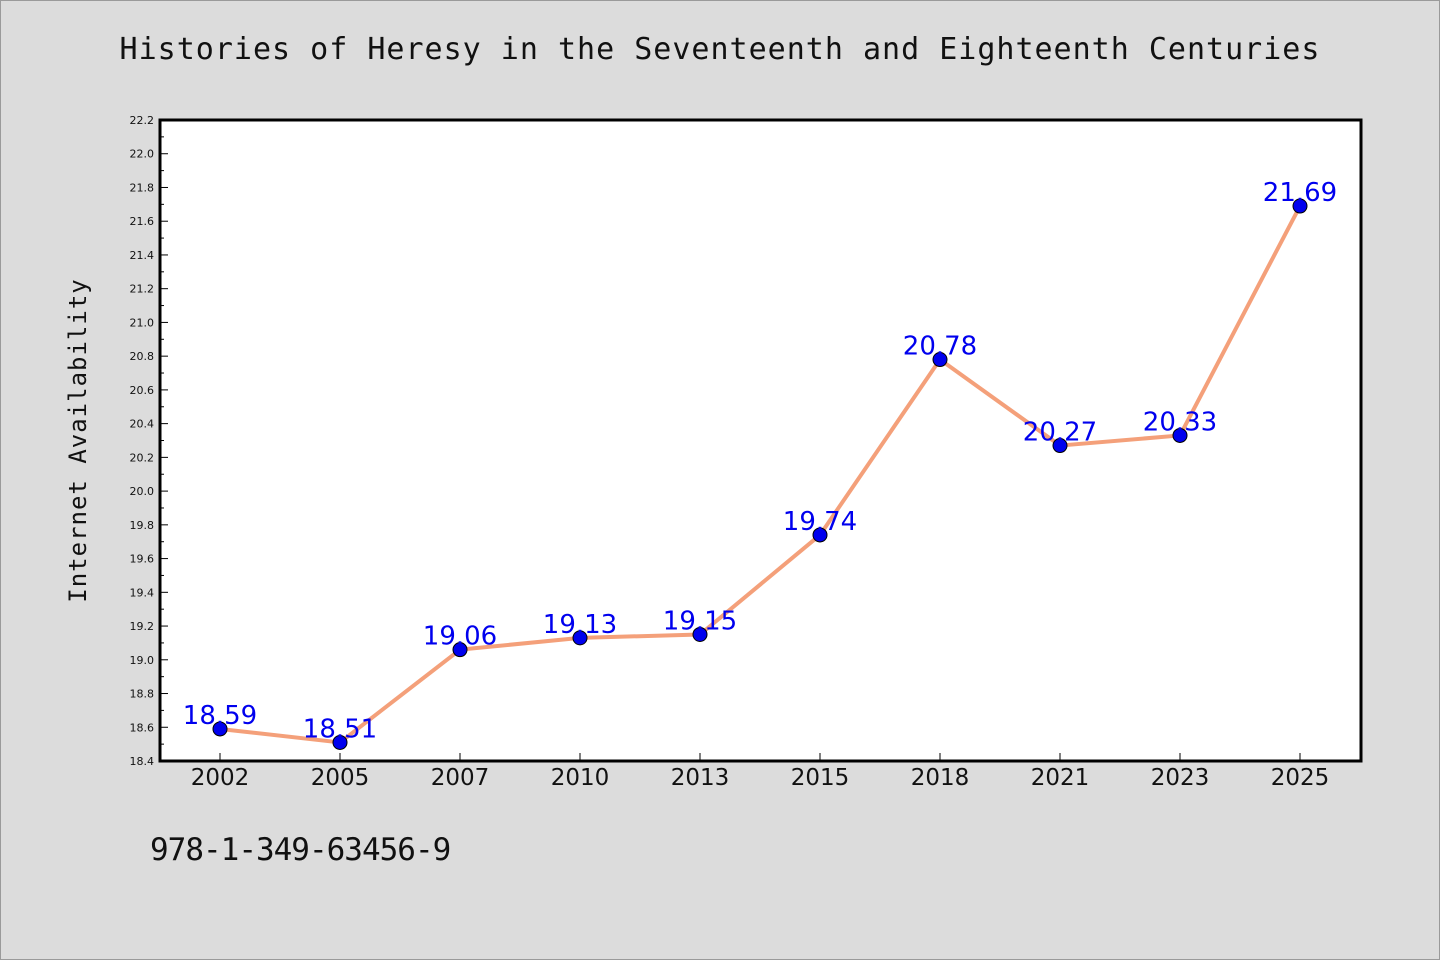 This screenshot has height=960, width=1440. I want to click on y-tick-label: 19.2, so click(142, 626).